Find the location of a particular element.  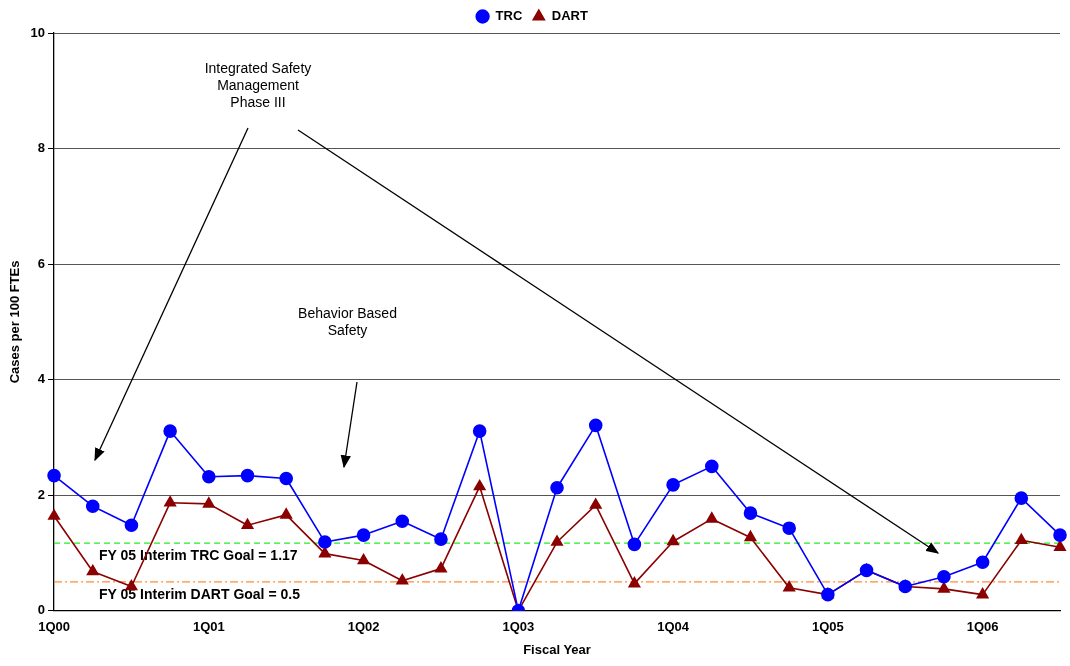

y-tick-label: 0 is located at coordinates (41, 610).